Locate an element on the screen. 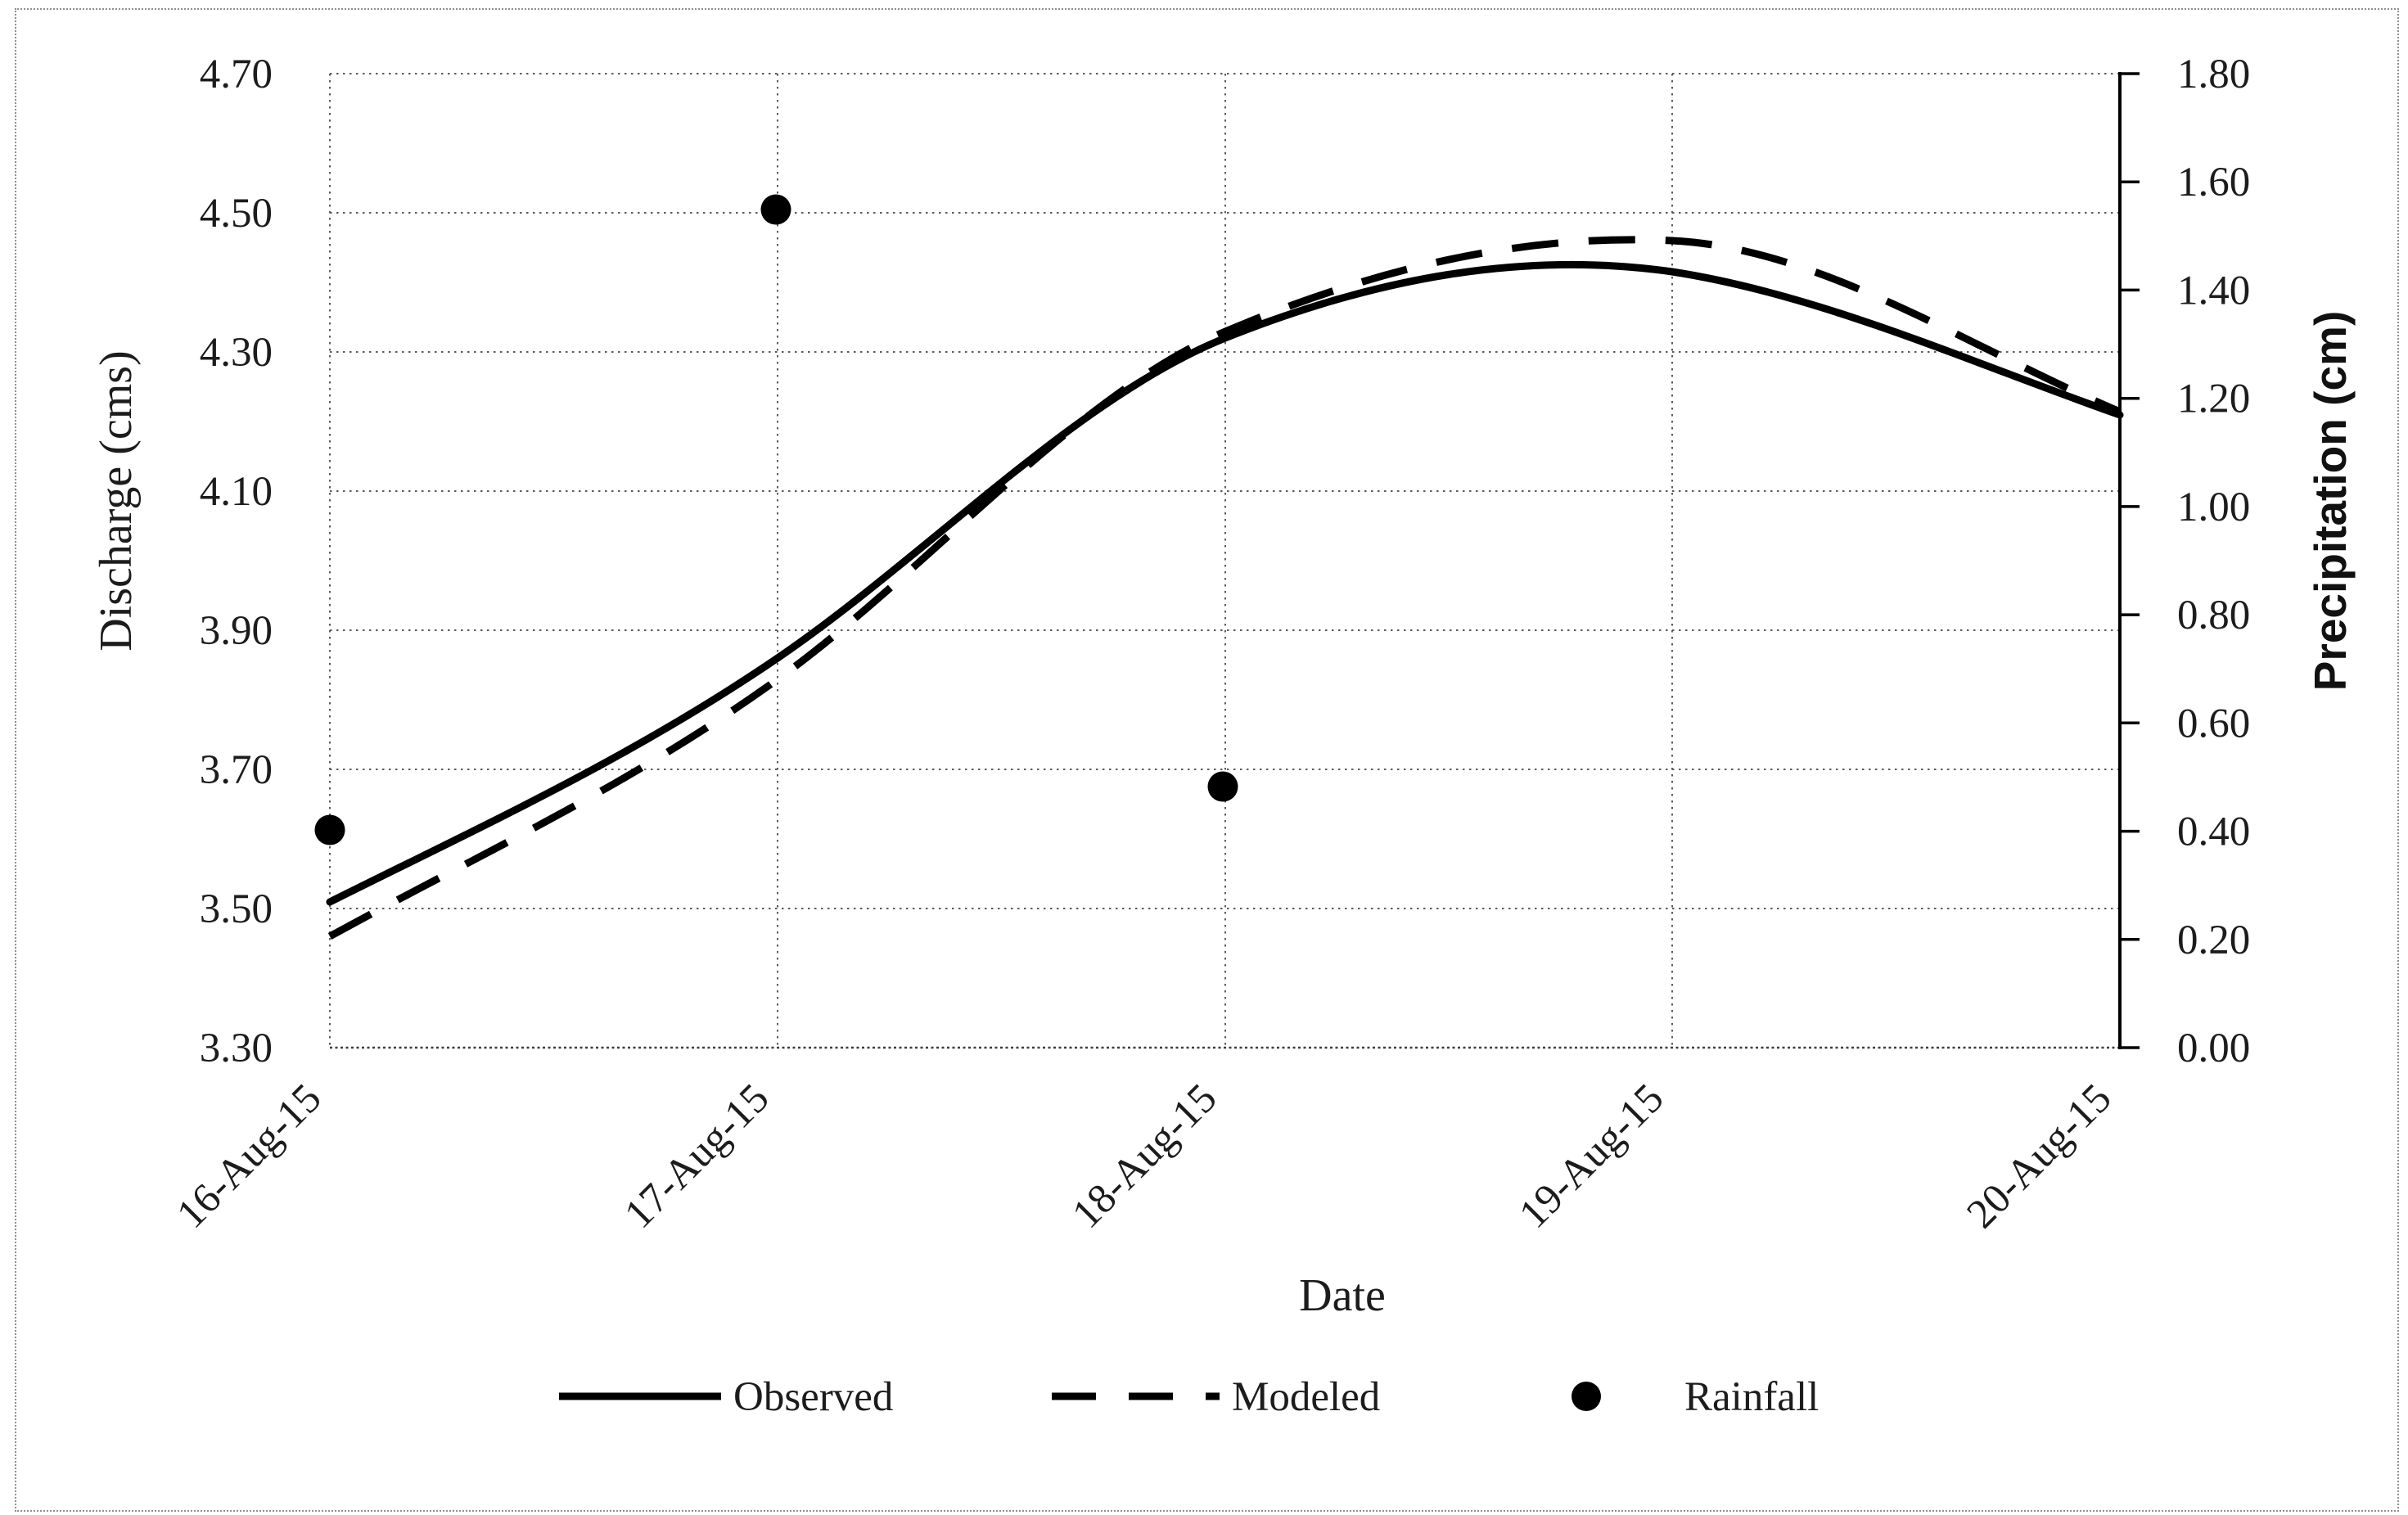  legend-rainfall-marker is located at coordinates (1586, 1396).